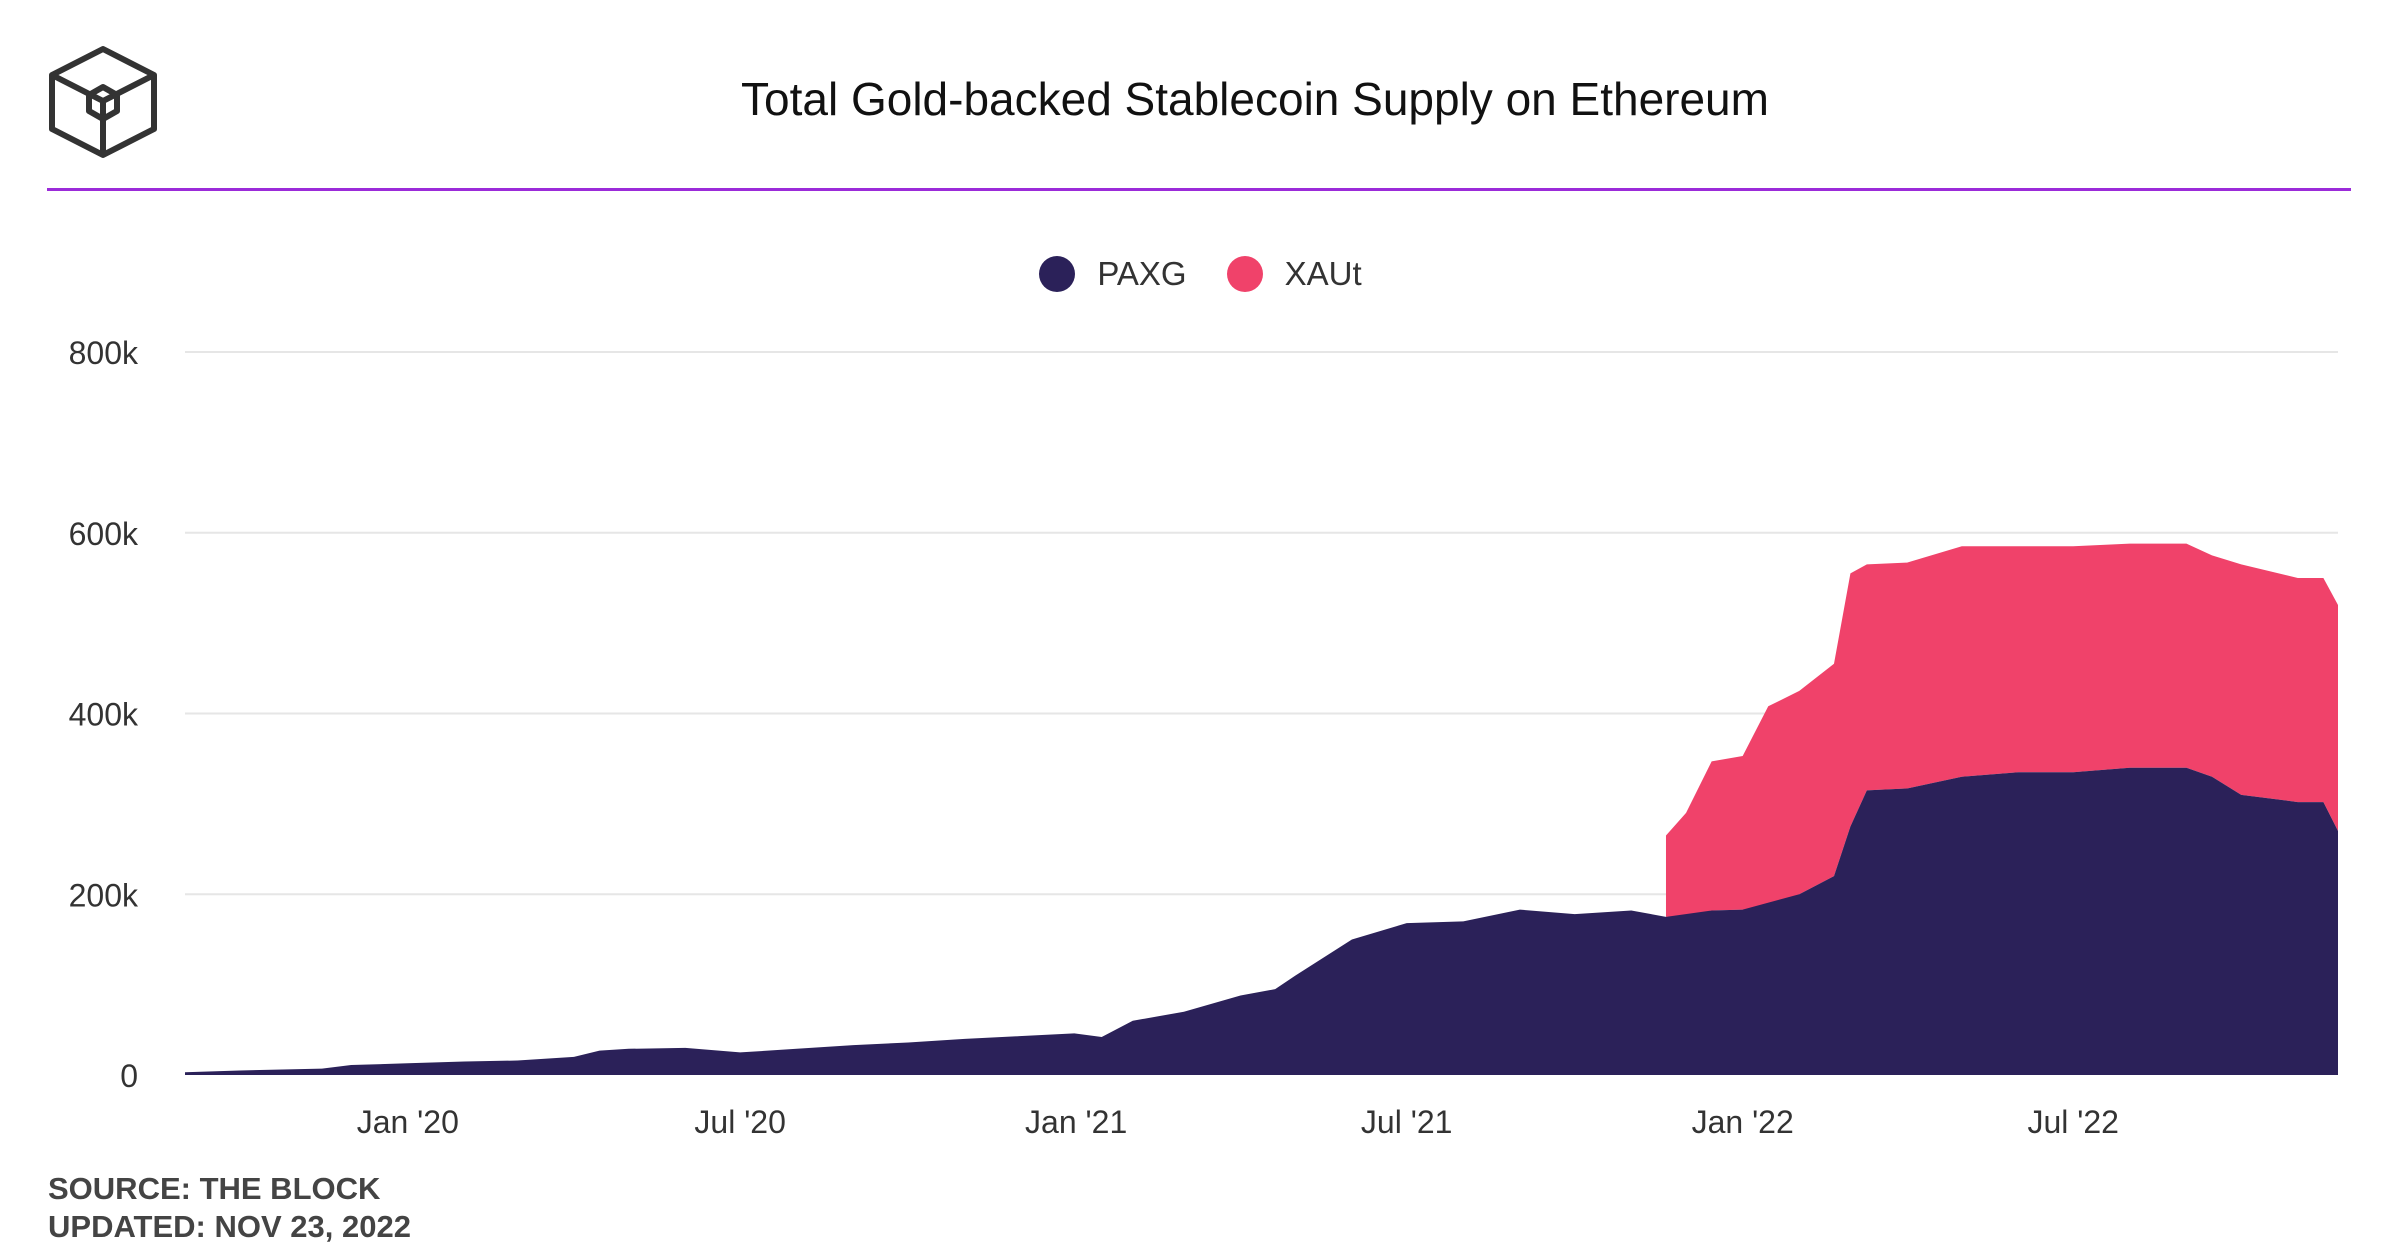 The width and height of the screenshot is (2401, 1260). I want to click on legend-label-xaut: XAUt, so click(1323, 273).